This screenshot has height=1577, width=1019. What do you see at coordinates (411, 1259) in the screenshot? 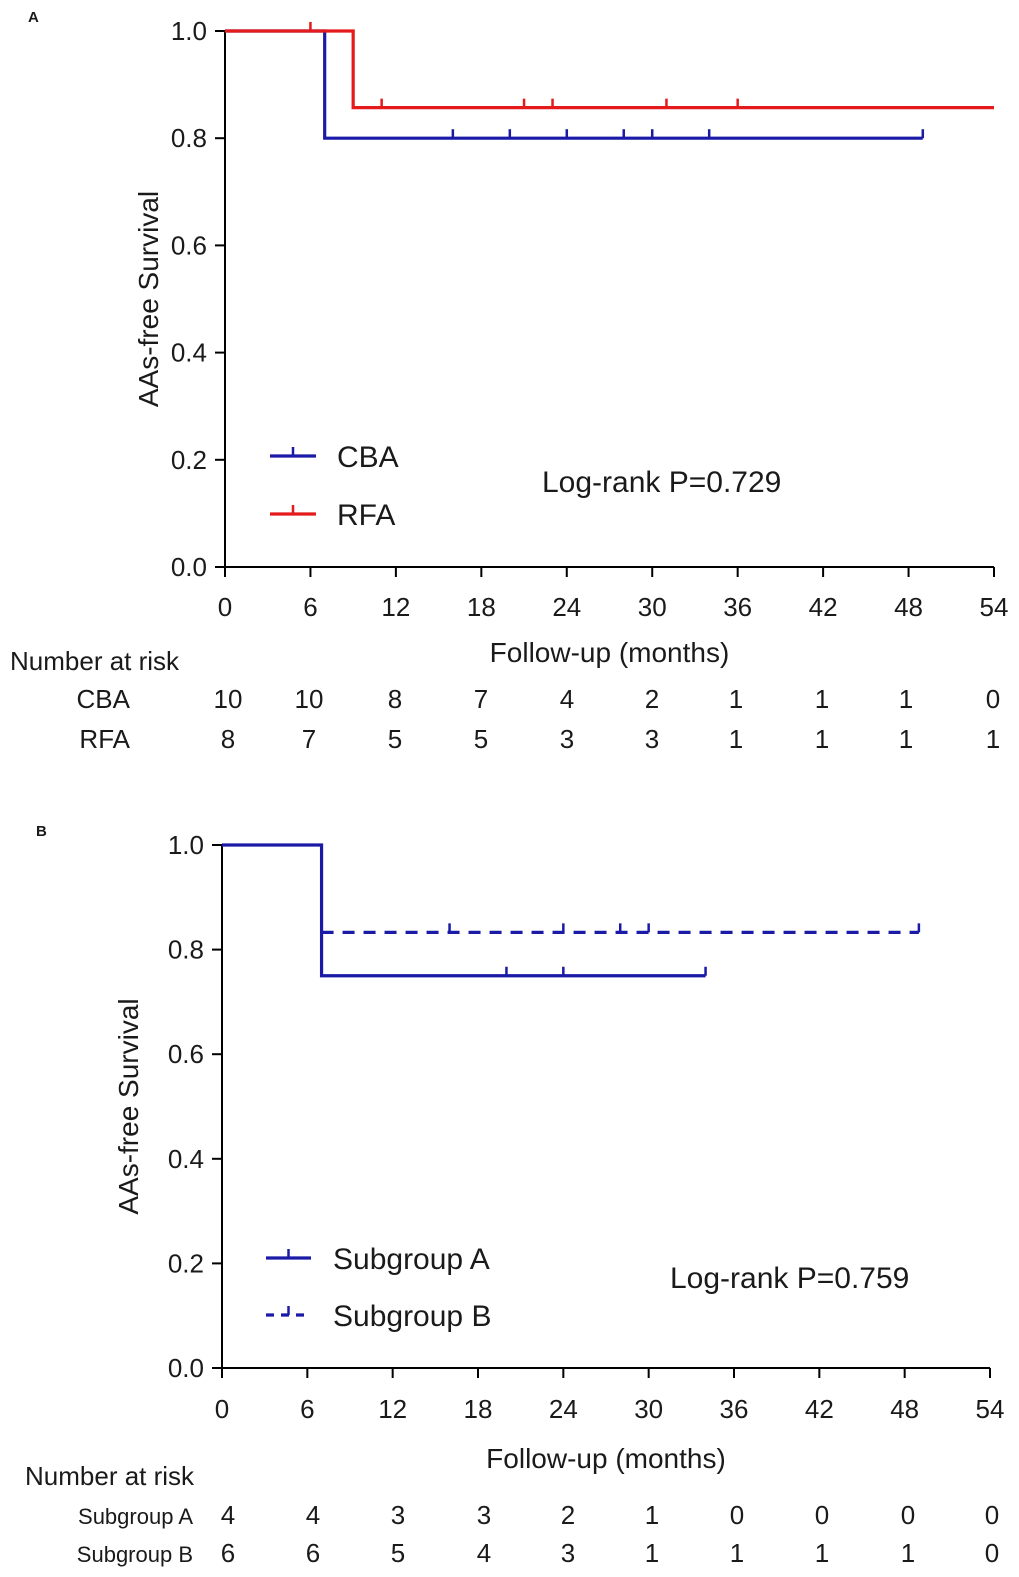
I see `legend-label: Subgroup A` at bounding box center [411, 1259].